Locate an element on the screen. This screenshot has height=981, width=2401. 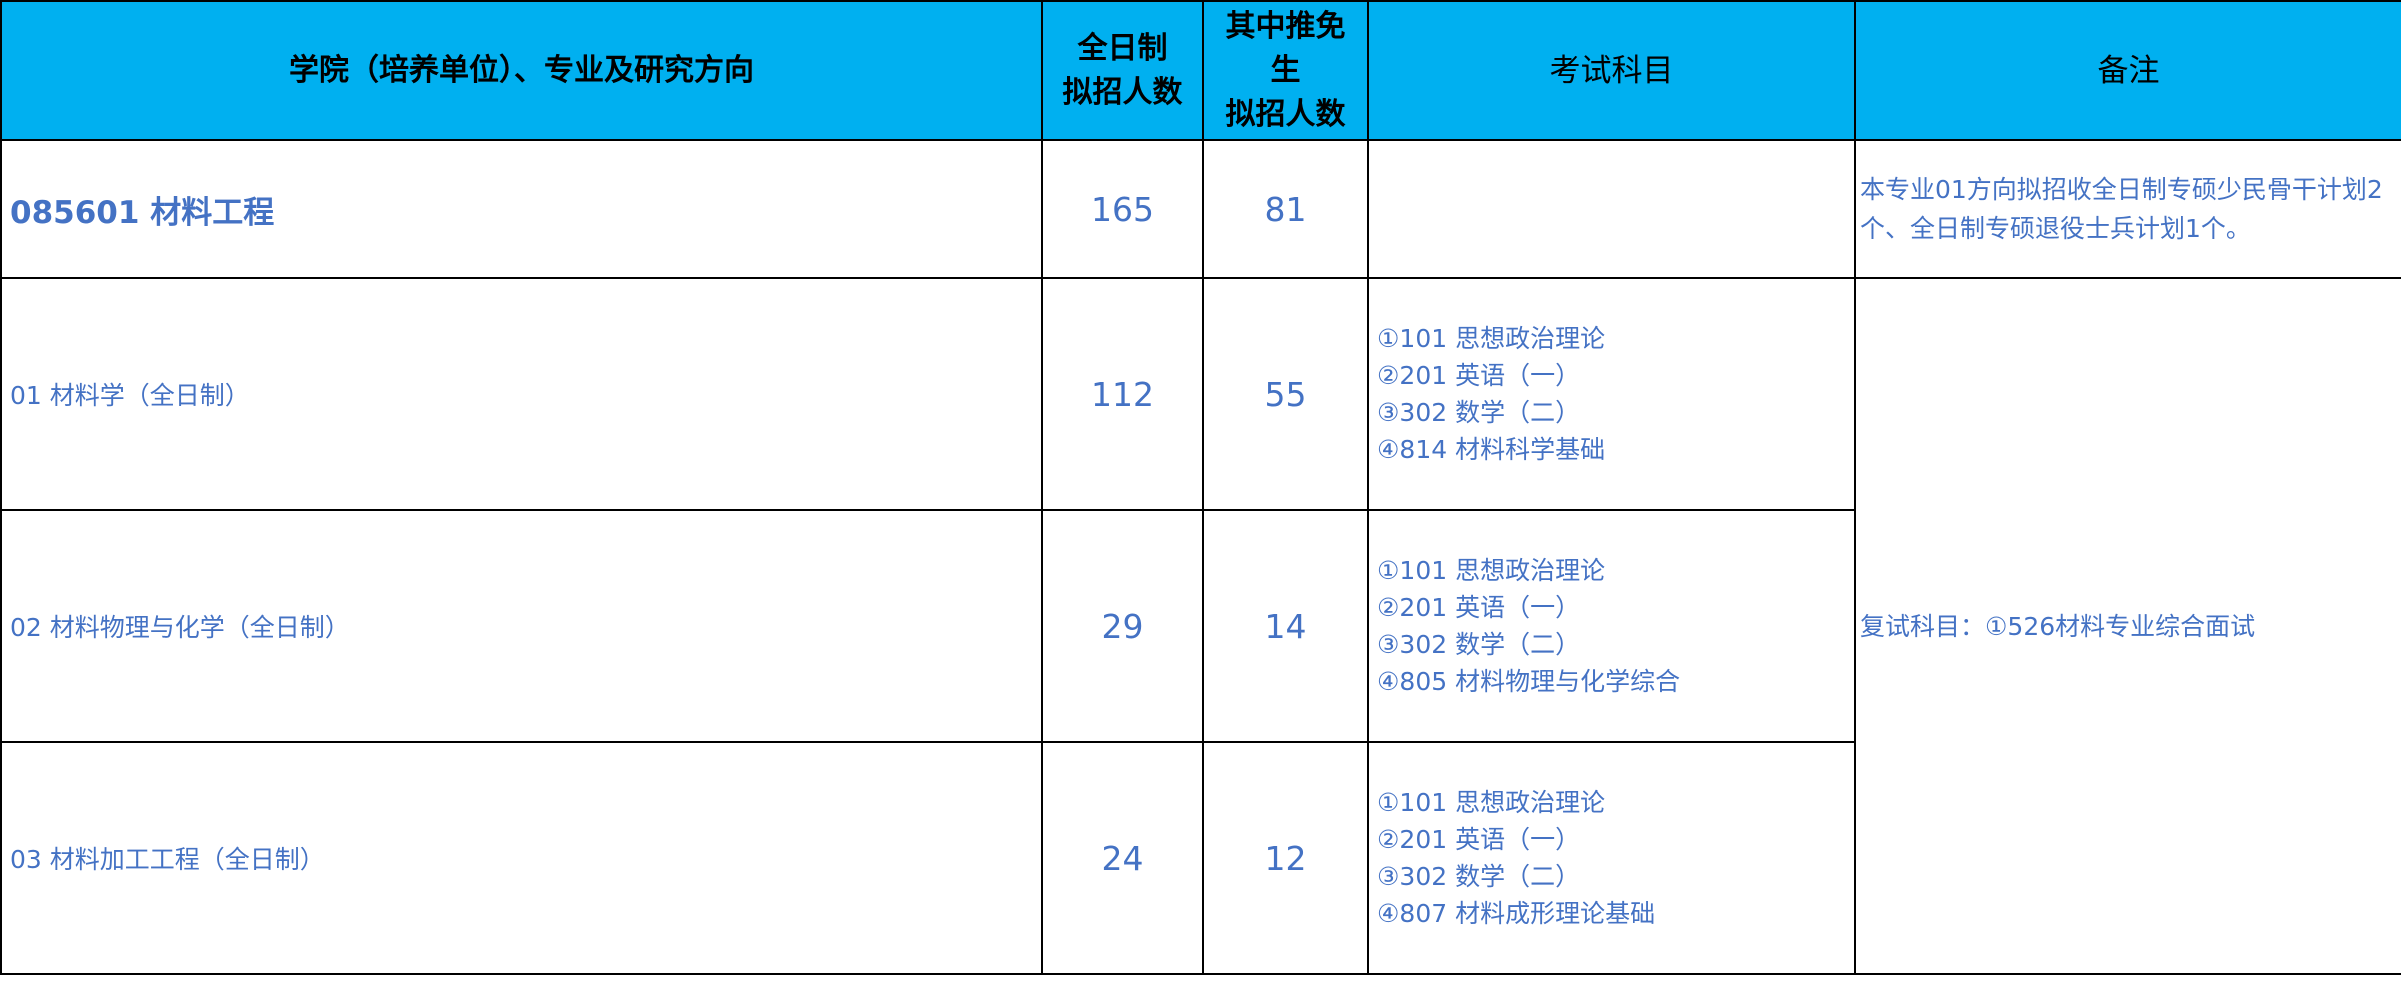
direction-name: 03 材料加工工程（全日制） is located at coordinates (521, 858).